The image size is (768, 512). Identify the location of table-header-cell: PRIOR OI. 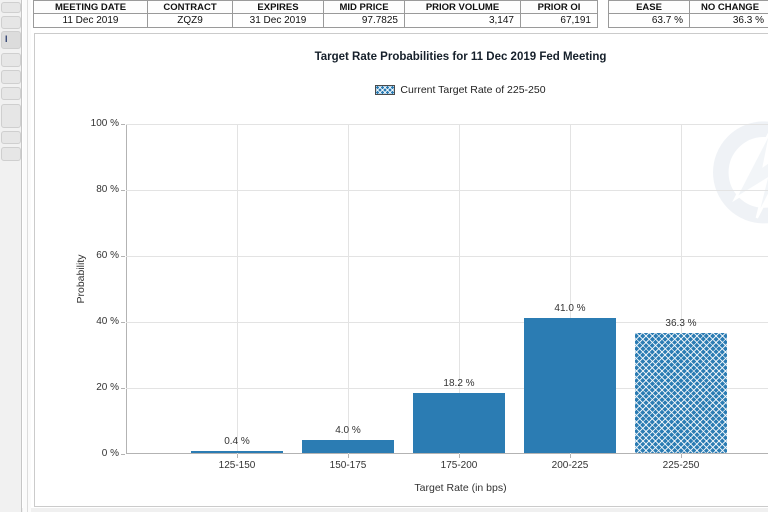
(559, 7).